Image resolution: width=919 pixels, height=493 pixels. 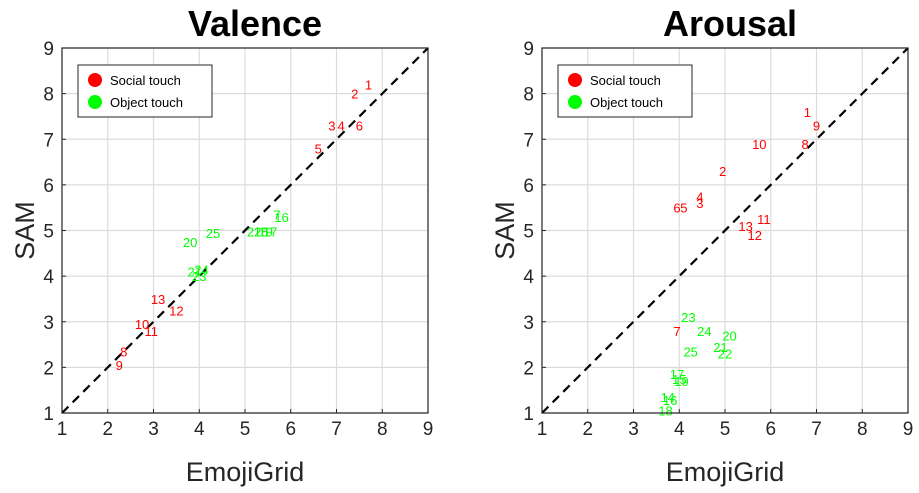 I want to click on data-point-label: 1, so click(x=807, y=112).